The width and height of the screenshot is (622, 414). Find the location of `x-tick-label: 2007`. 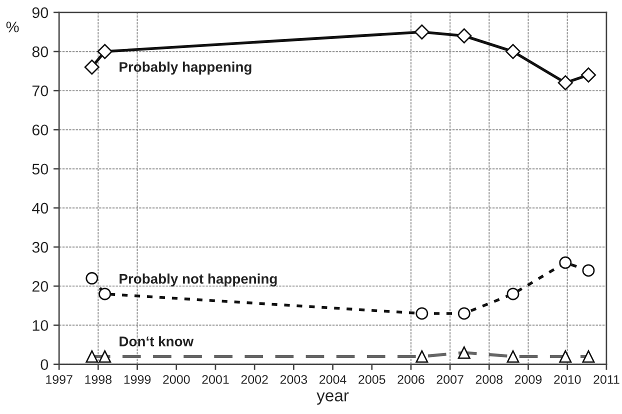

x-tick-label: 2007 is located at coordinates (450, 379).